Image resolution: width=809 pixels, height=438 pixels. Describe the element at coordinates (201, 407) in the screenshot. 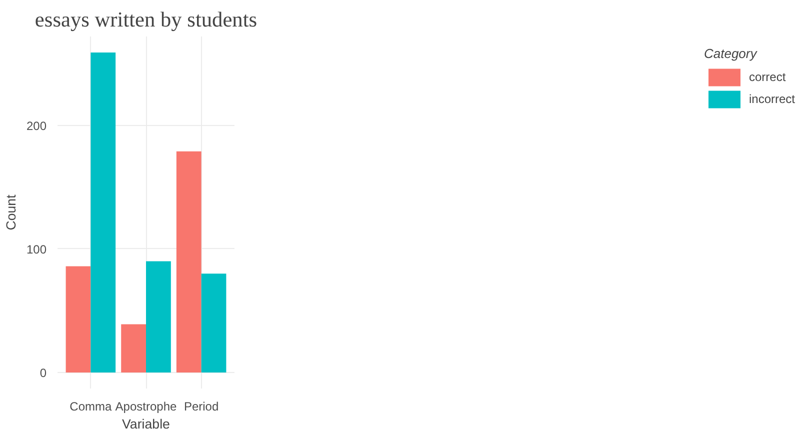

I see `x-tick-label: Period` at that location.